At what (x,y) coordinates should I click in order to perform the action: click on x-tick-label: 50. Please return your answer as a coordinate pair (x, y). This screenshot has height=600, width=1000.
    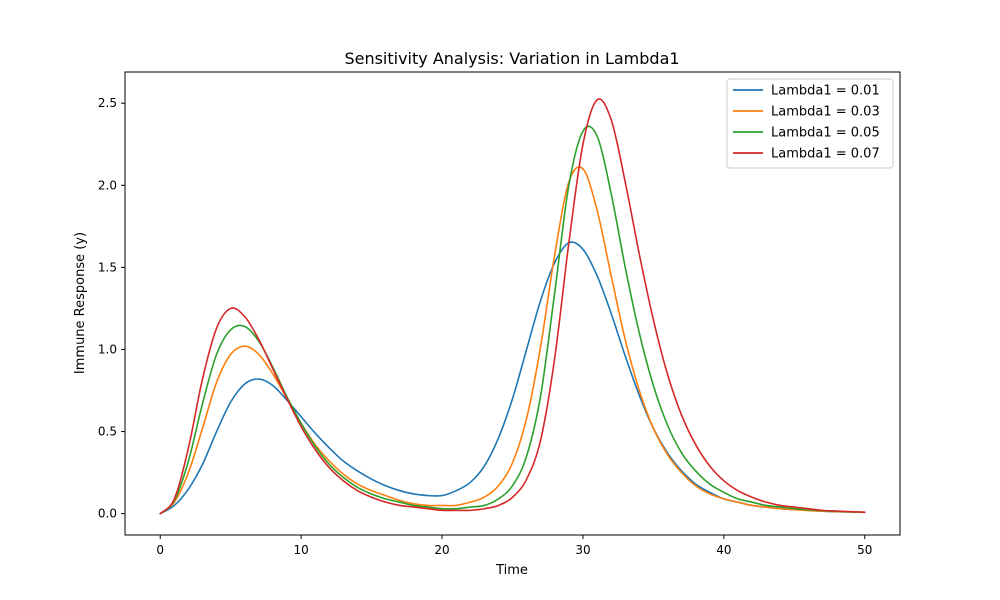
    Looking at the image, I should click on (864, 550).